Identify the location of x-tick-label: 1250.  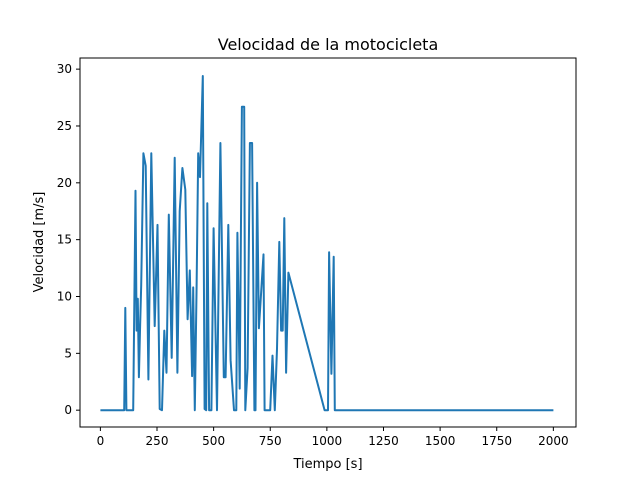
(383, 441).